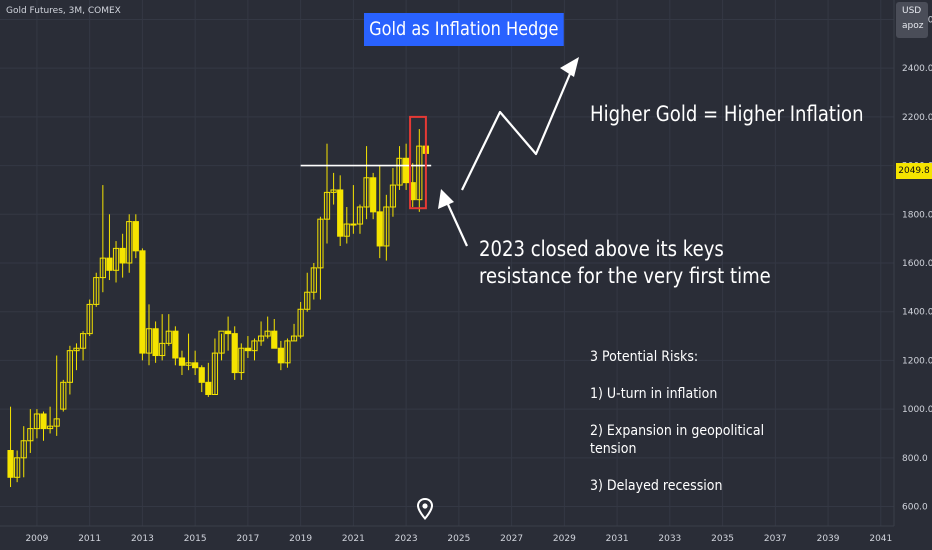  I want to click on x-tick-label: 2029, so click(564, 539).